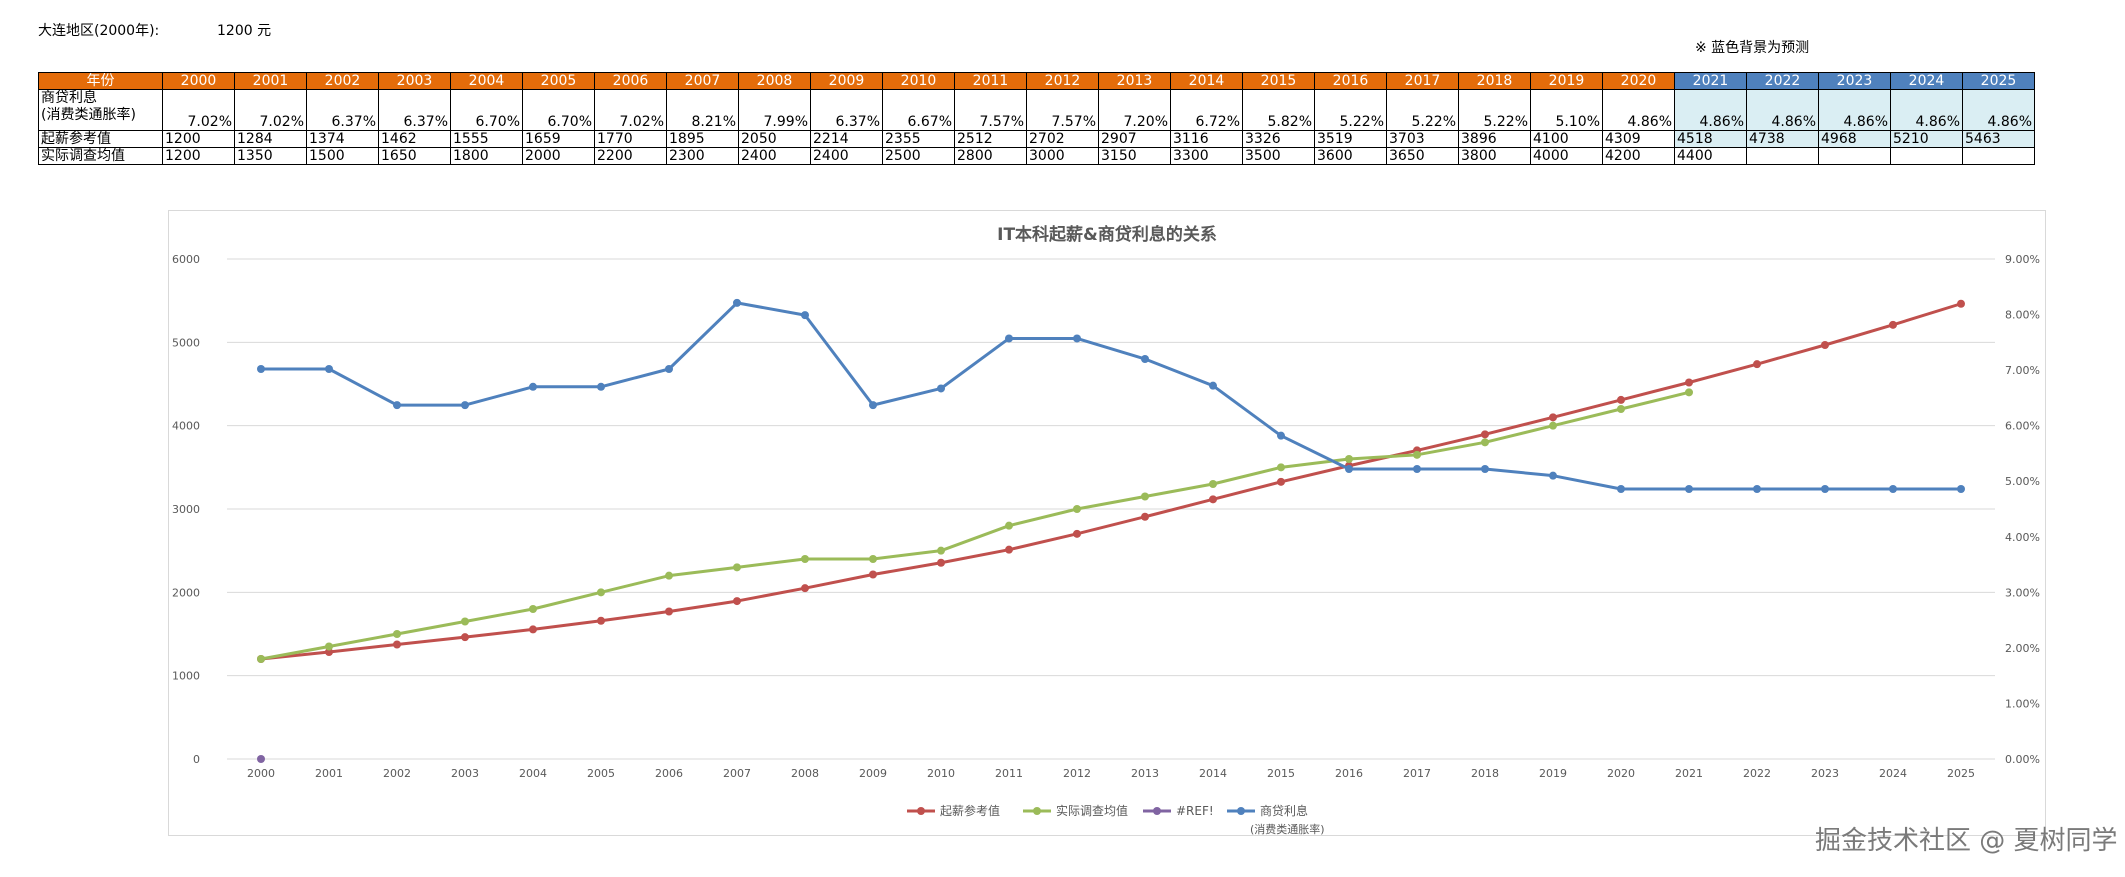  I want to click on ref-cell: 2512, so click(990, 139).